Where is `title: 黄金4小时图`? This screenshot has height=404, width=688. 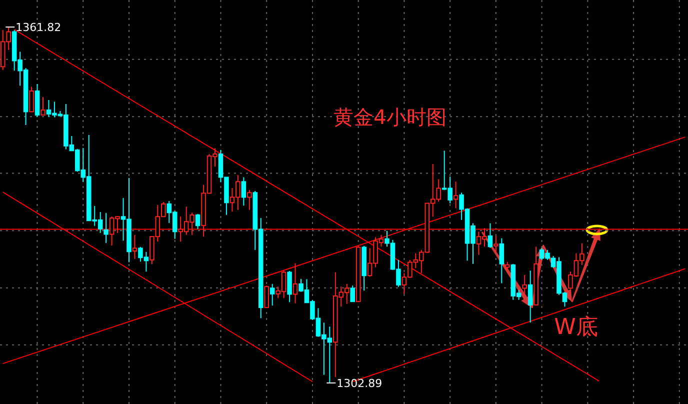
title: 黄金4小时图 is located at coordinates (390, 117).